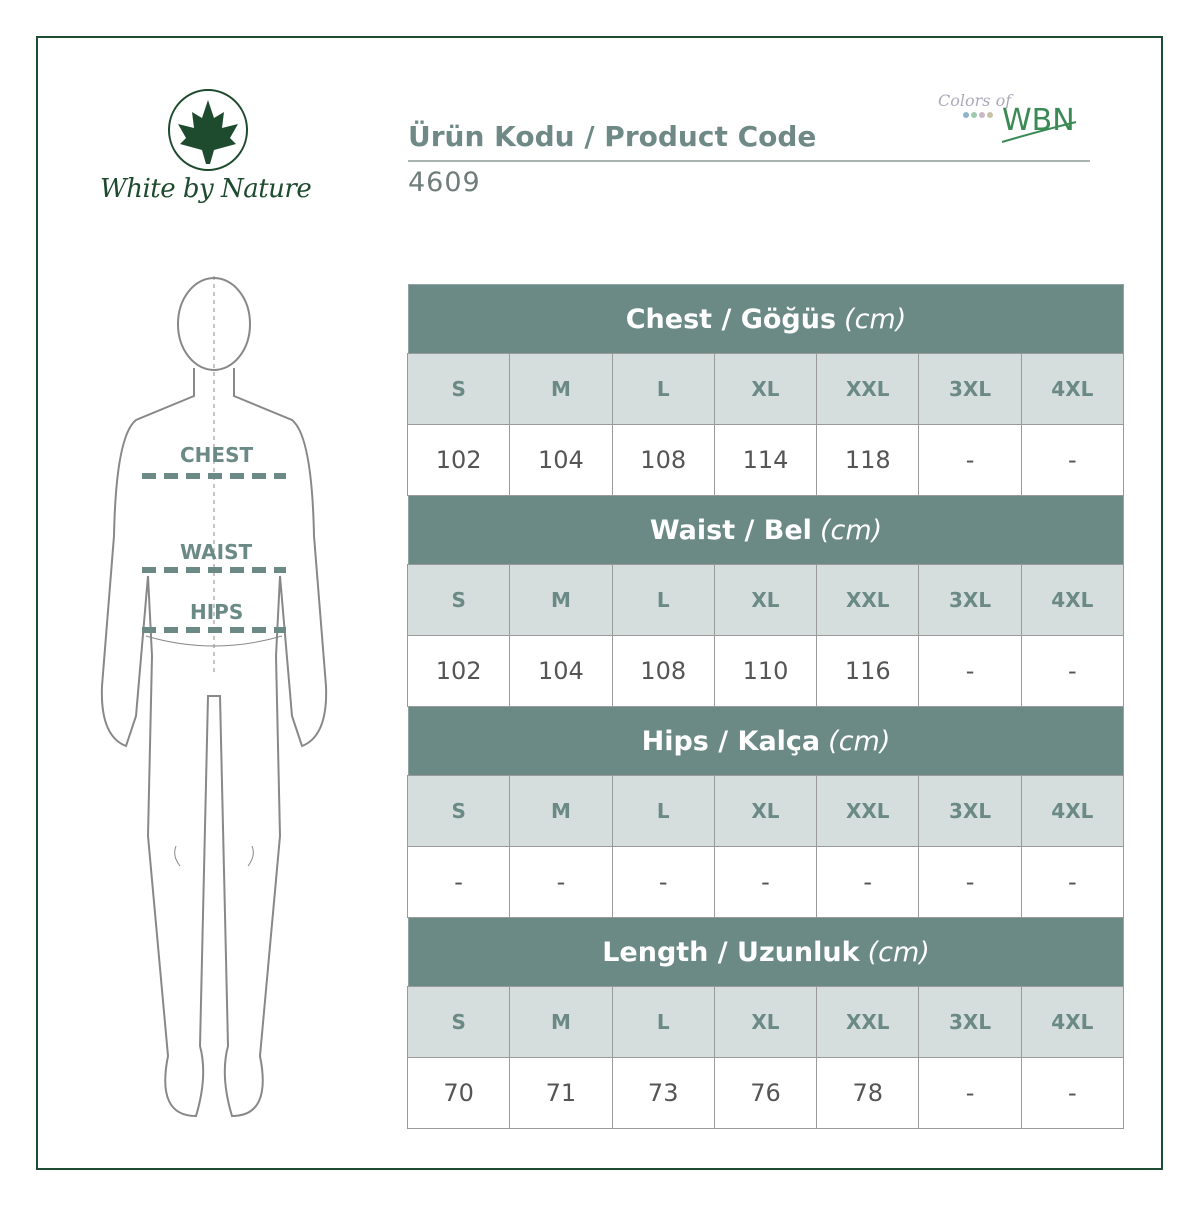 The width and height of the screenshot is (1200, 1208). I want to click on value-cell: 118, so click(868, 460).